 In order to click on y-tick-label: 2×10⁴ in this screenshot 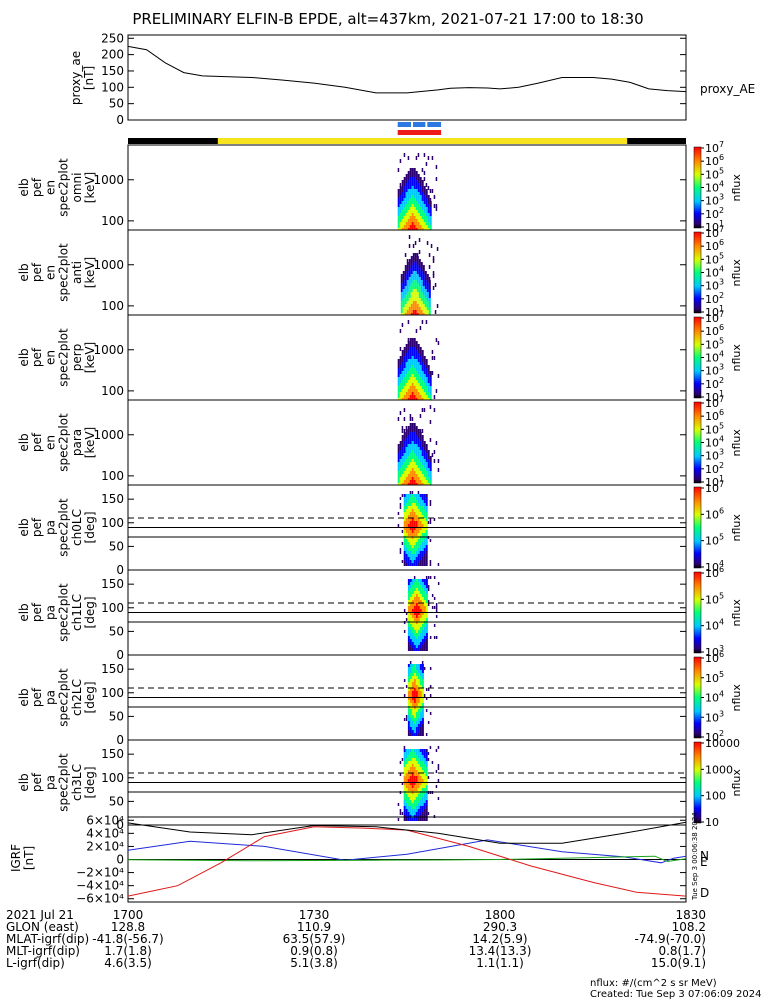, I will do `click(105, 846)`.